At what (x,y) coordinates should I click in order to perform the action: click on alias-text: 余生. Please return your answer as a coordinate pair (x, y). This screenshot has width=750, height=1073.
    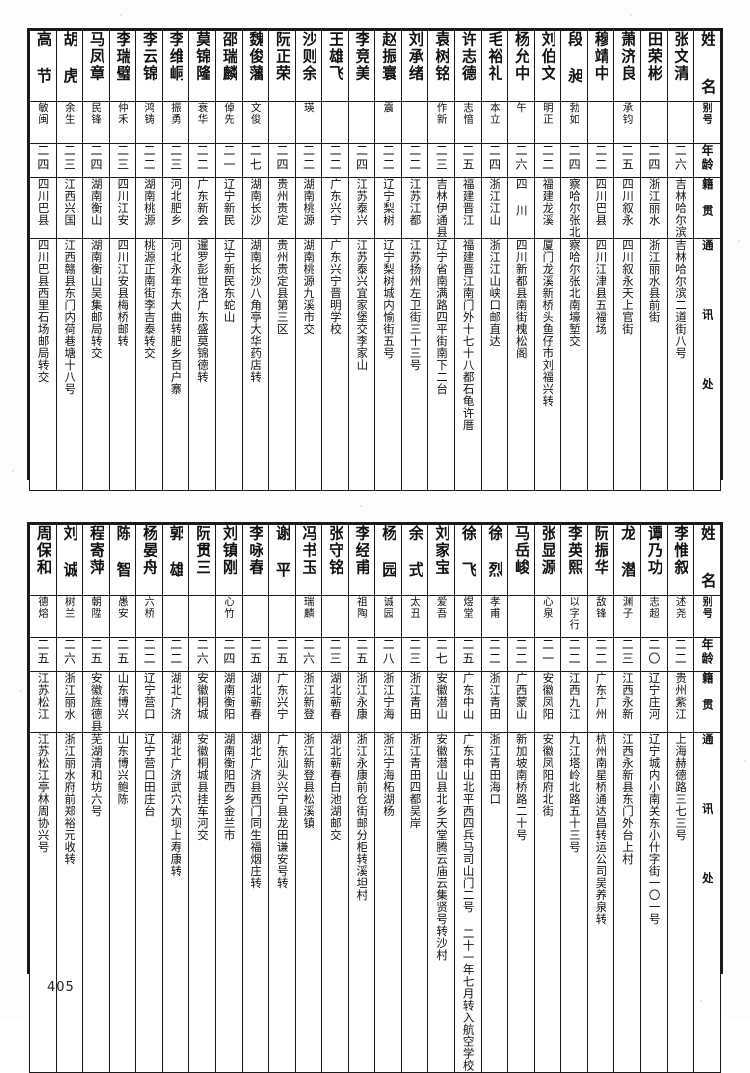
    Looking at the image, I should click on (69, 113).